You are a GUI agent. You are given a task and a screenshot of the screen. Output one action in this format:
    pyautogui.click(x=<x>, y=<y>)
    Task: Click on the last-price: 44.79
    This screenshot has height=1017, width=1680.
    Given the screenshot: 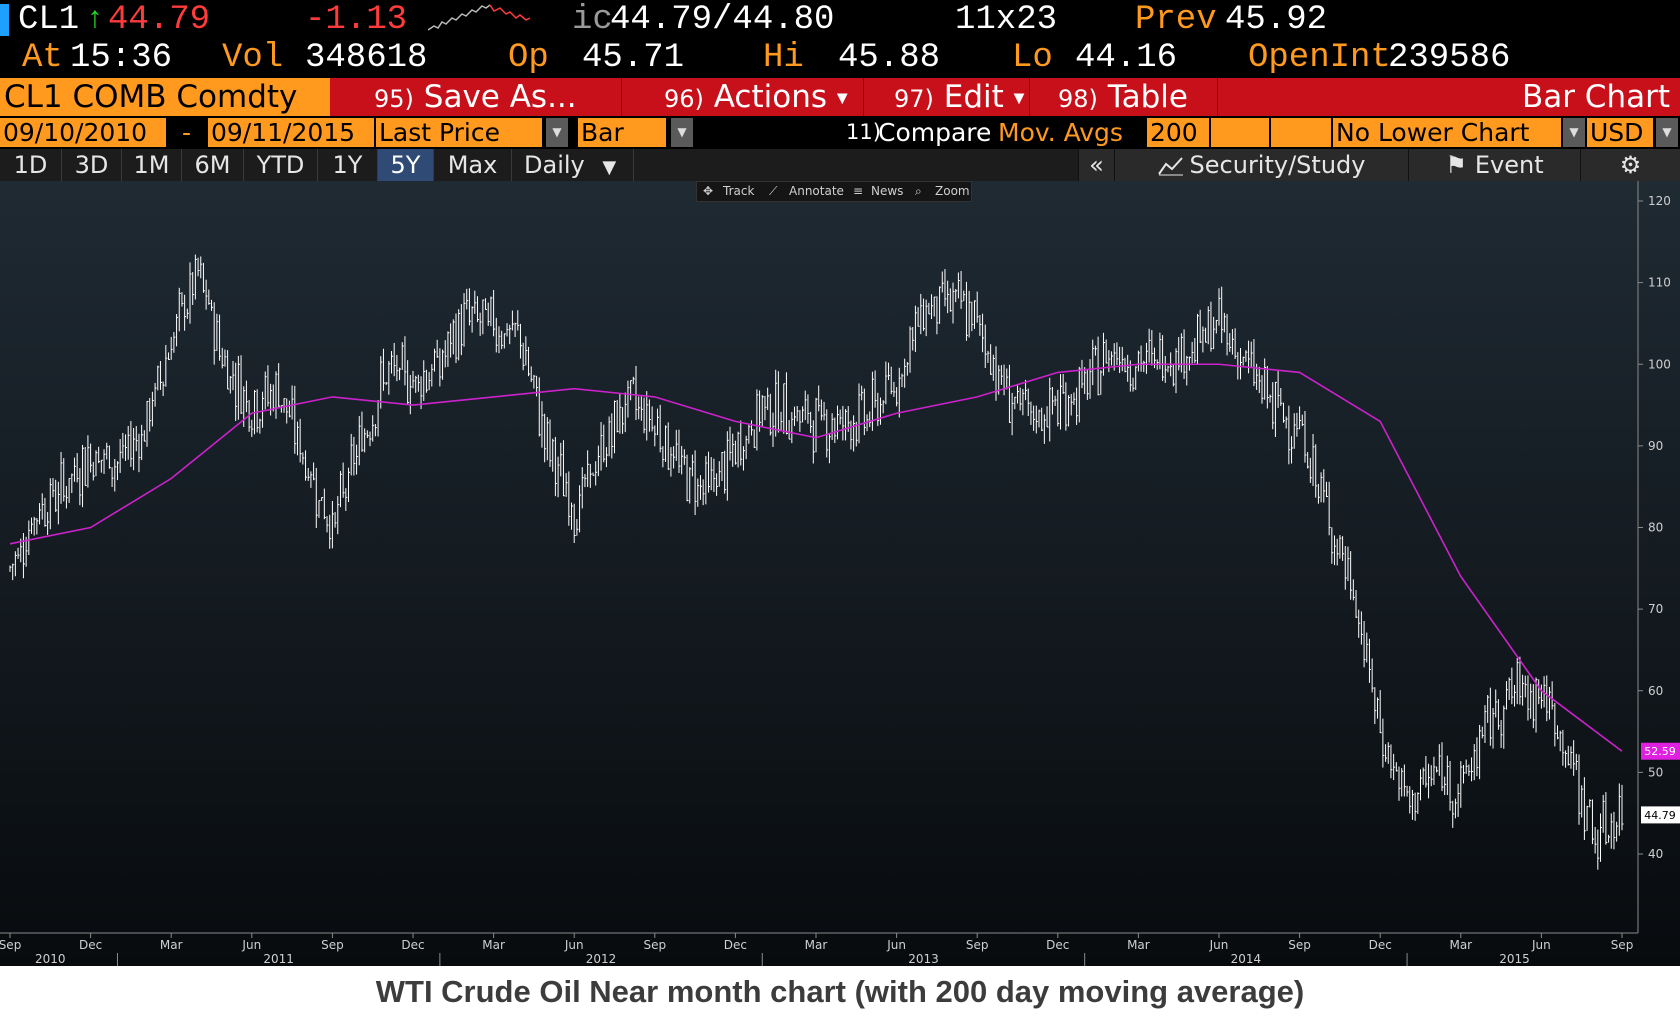 What is the action you would take?
    pyautogui.click(x=159, y=20)
    